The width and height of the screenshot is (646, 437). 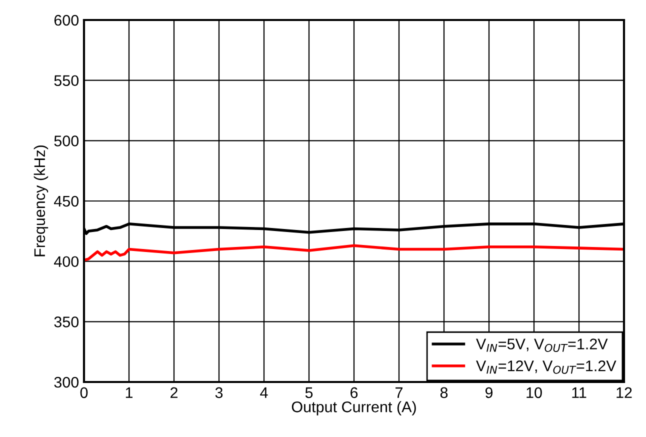 I want to click on x-tick-label: 10, so click(x=534, y=392).